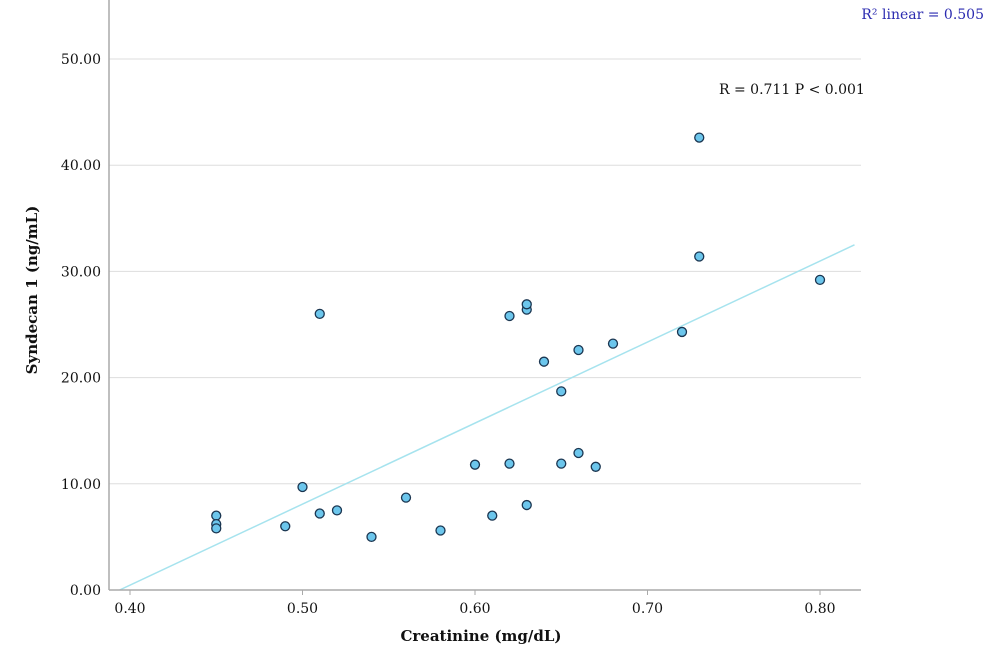  Describe the element at coordinates (81, 166) in the screenshot. I see `y-tick-label: 40.00` at that location.